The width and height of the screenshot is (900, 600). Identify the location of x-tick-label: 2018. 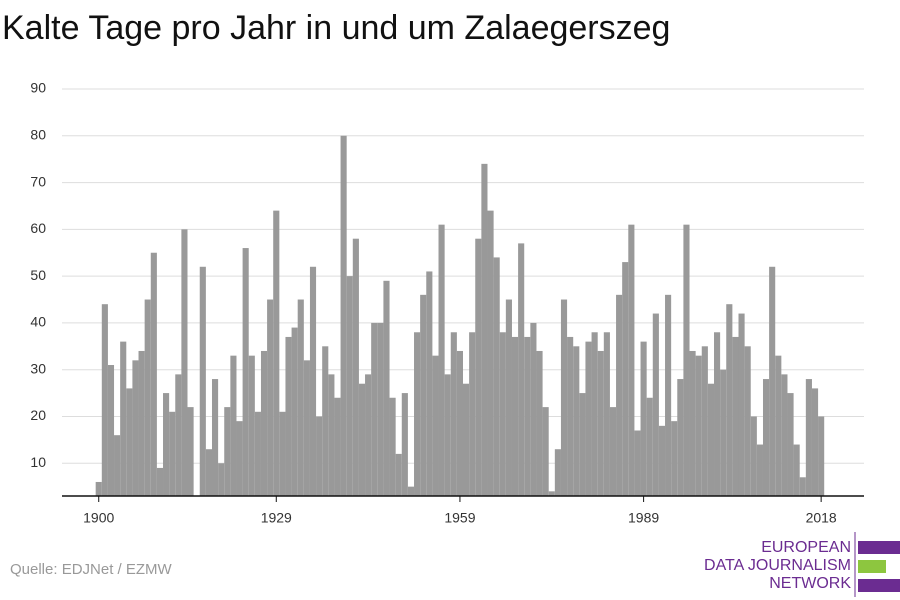
(821, 518).